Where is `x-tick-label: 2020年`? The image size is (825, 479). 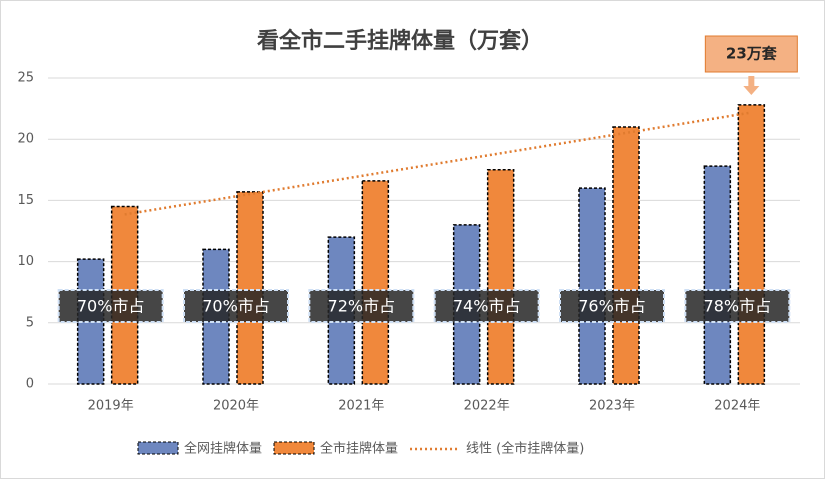
x-tick-label: 2020年 is located at coordinates (236, 406).